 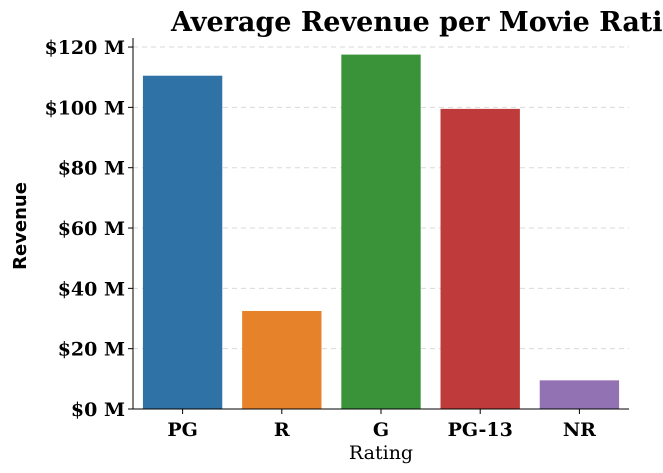 What do you see at coordinates (480, 430) in the screenshot?
I see `x-tick-label: PG-13` at bounding box center [480, 430].